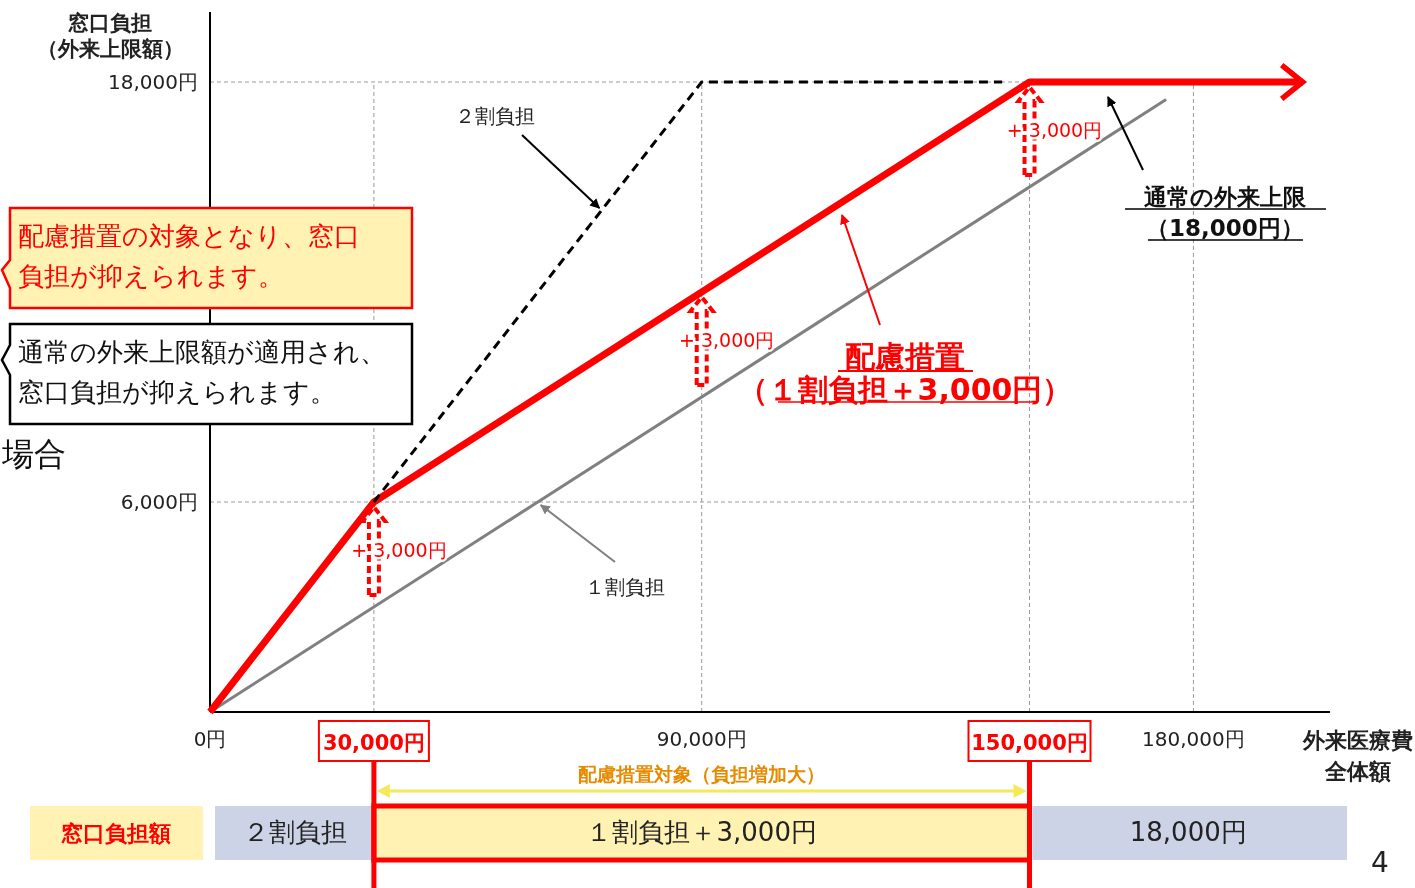 The height and width of the screenshot is (888, 1415). I want to click on text: 窓口負担額, so click(116, 833).